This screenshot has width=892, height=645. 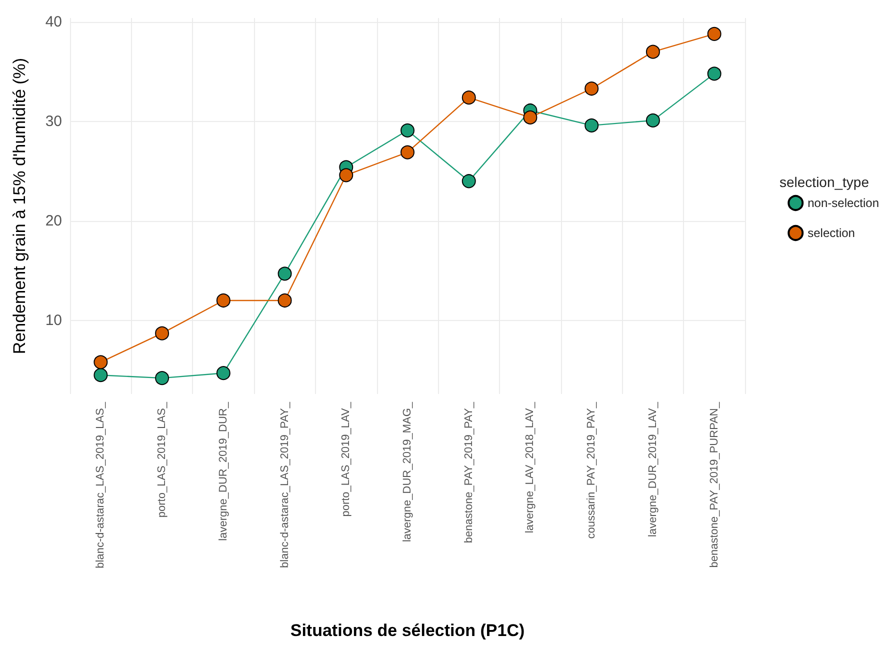 What do you see at coordinates (824, 182) in the screenshot?
I see `legend-title: selection_type` at bounding box center [824, 182].